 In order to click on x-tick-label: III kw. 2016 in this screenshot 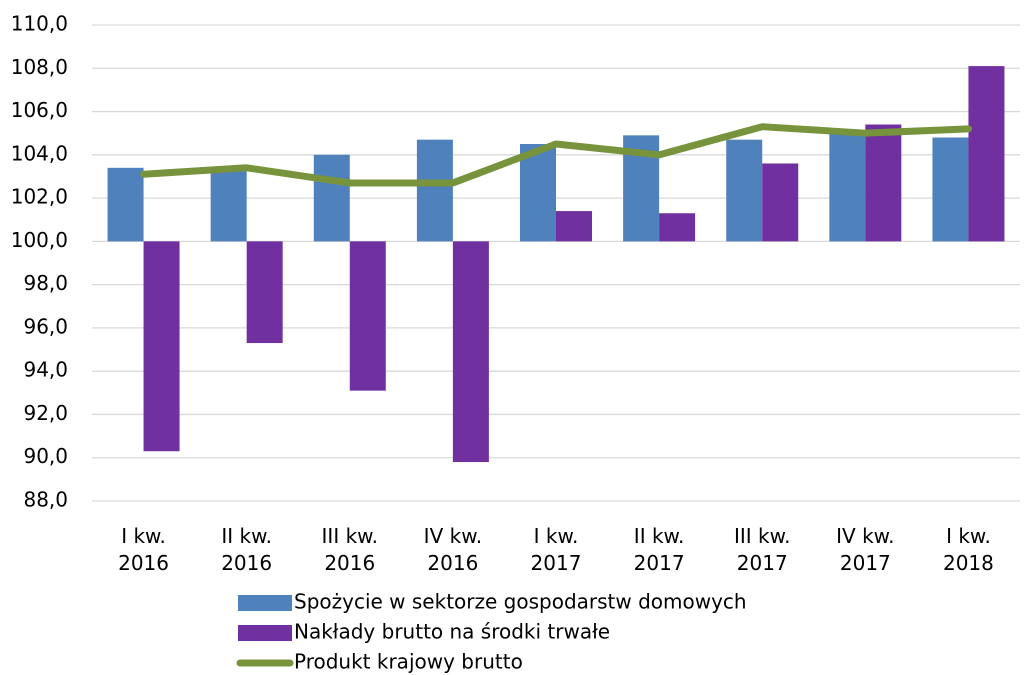, I will do `click(350, 549)`.